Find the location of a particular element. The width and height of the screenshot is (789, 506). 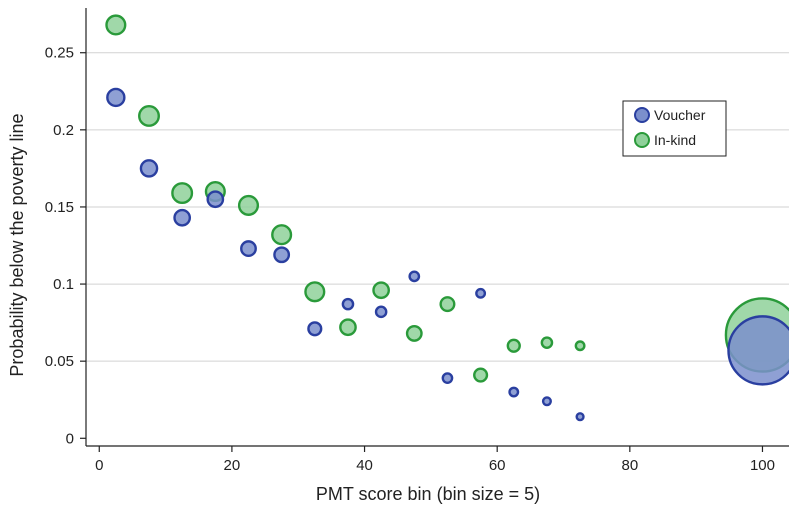

y-tick-label: 0.25 is located at coordinates (59, 53).